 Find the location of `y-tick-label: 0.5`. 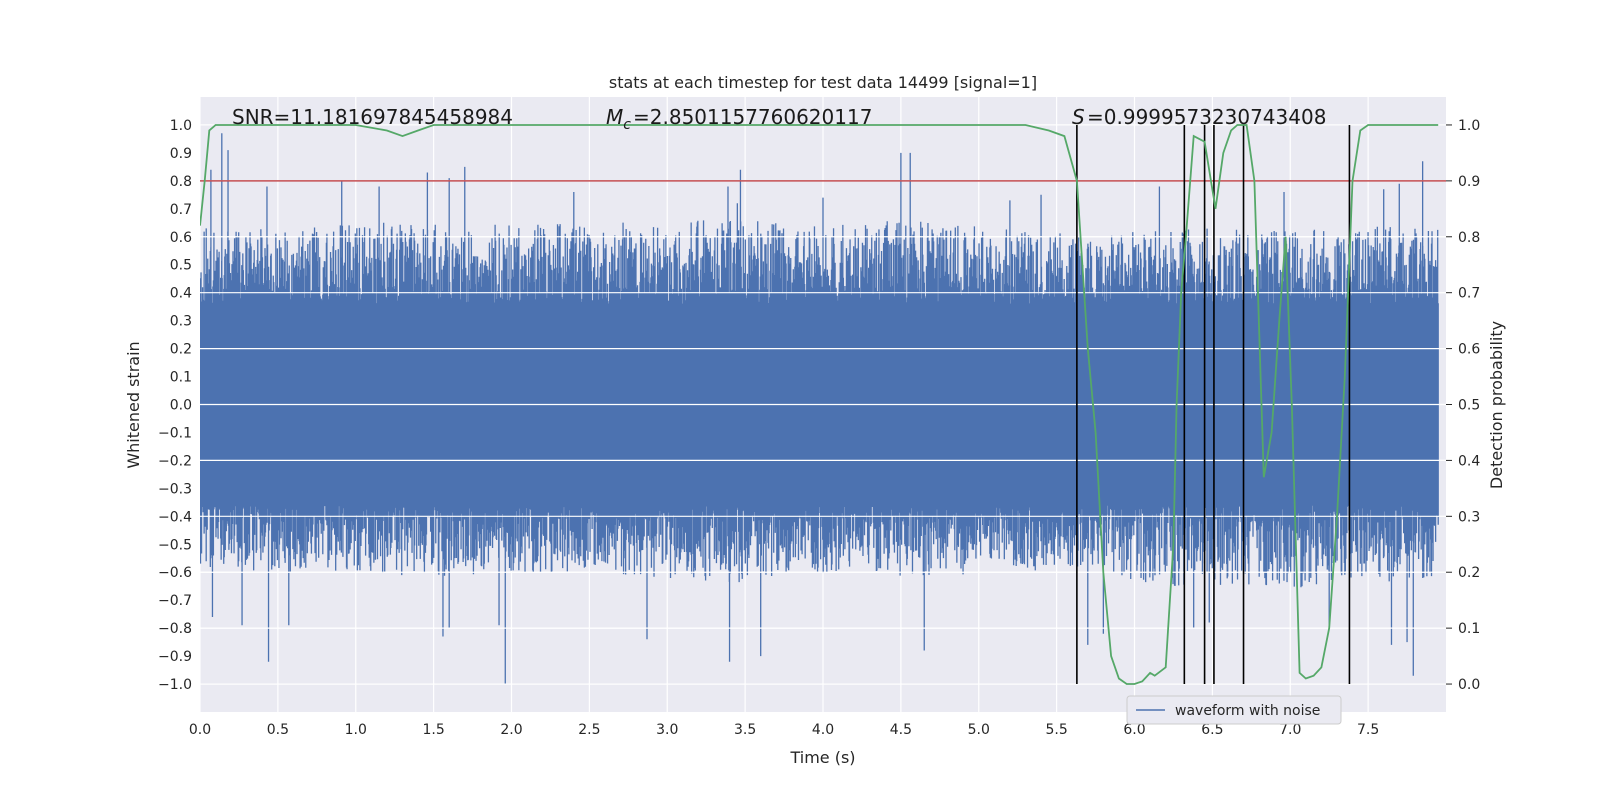

y-tick-label: 0.5 is located at coordinates (181, 266).